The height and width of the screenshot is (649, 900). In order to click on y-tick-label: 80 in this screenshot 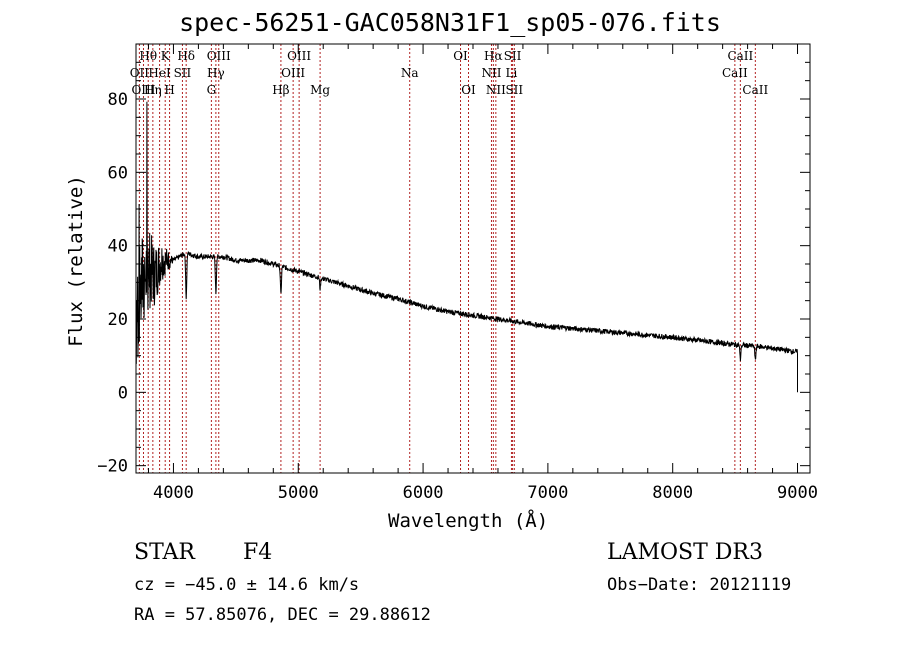, I will do `click(118, 100)`.